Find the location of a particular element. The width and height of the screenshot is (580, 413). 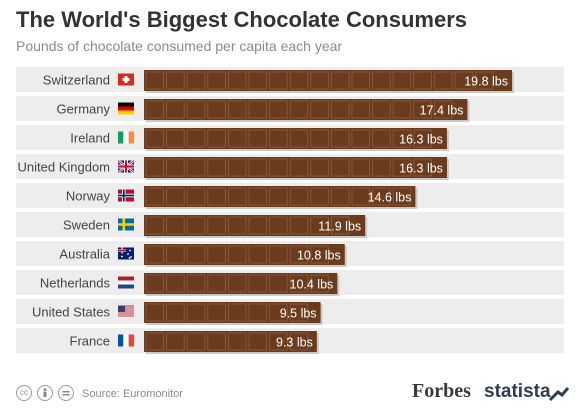

flag-netherlands-icon is located at coordinates (126, 282).